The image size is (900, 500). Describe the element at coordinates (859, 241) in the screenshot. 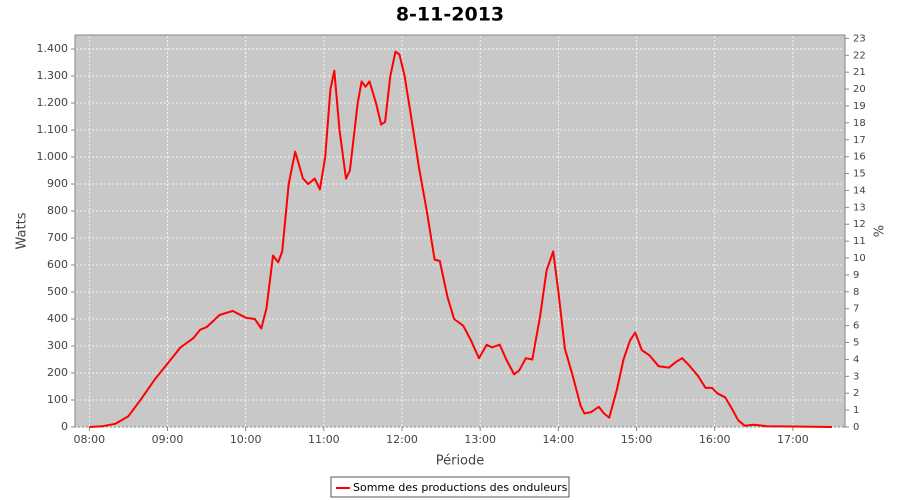

I see `y2-tick-label: 11` at that location.